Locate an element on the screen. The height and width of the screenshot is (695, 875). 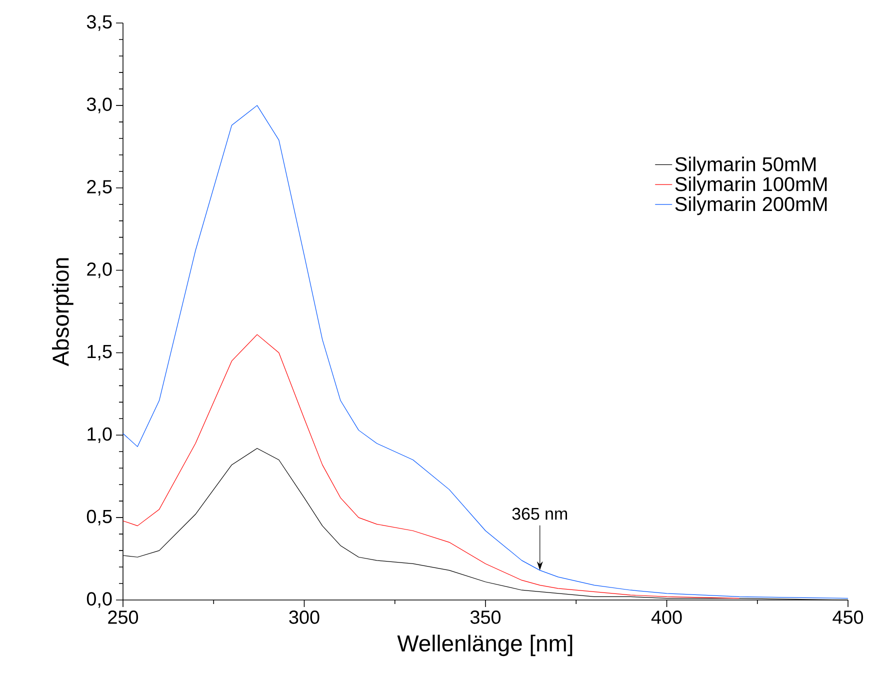
y-tick-label: 1,0 is located at coordinates (100, 435).